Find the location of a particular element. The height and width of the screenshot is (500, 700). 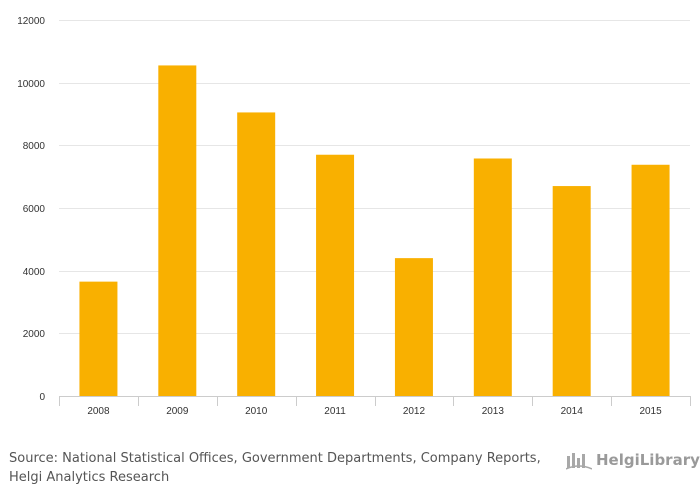

logo-text: HelgiLibrary is located at coordinates (648, 460).